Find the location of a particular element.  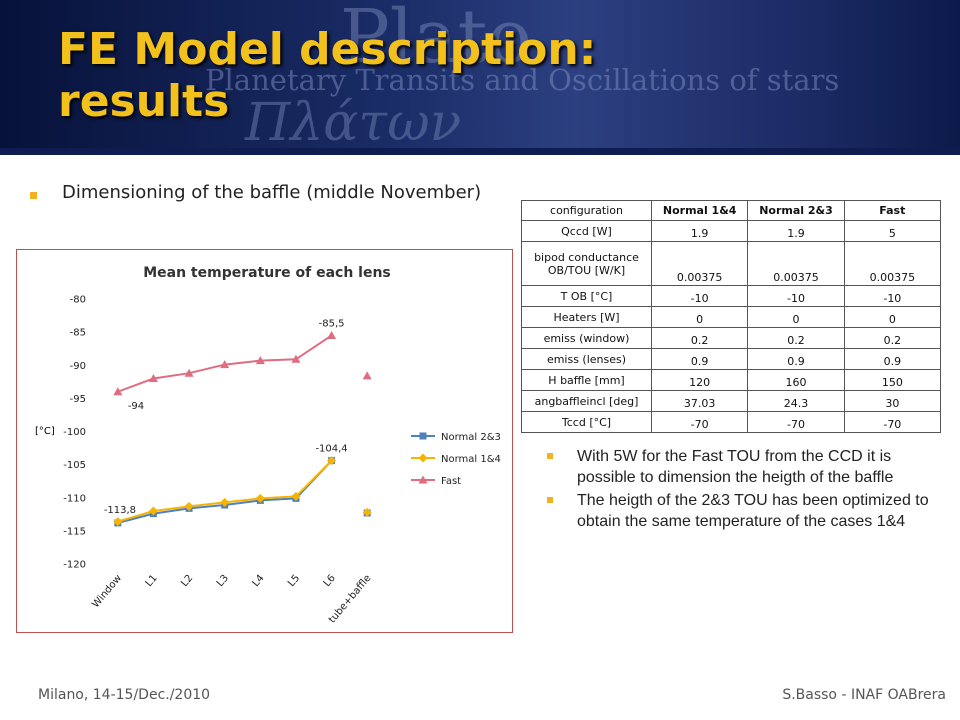

cell-normal-1-4: 0.00375 is located at coordinates (699, 263).